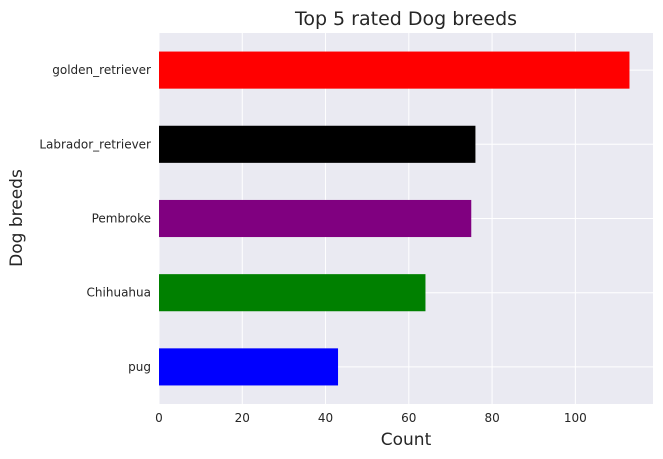 The height and width of the screenshot is (459, 663). What do you see at coordinates (119, 293) in the screenshot?
I see `y-tick-label: Chihuahua` at bounding box center [119, 293].